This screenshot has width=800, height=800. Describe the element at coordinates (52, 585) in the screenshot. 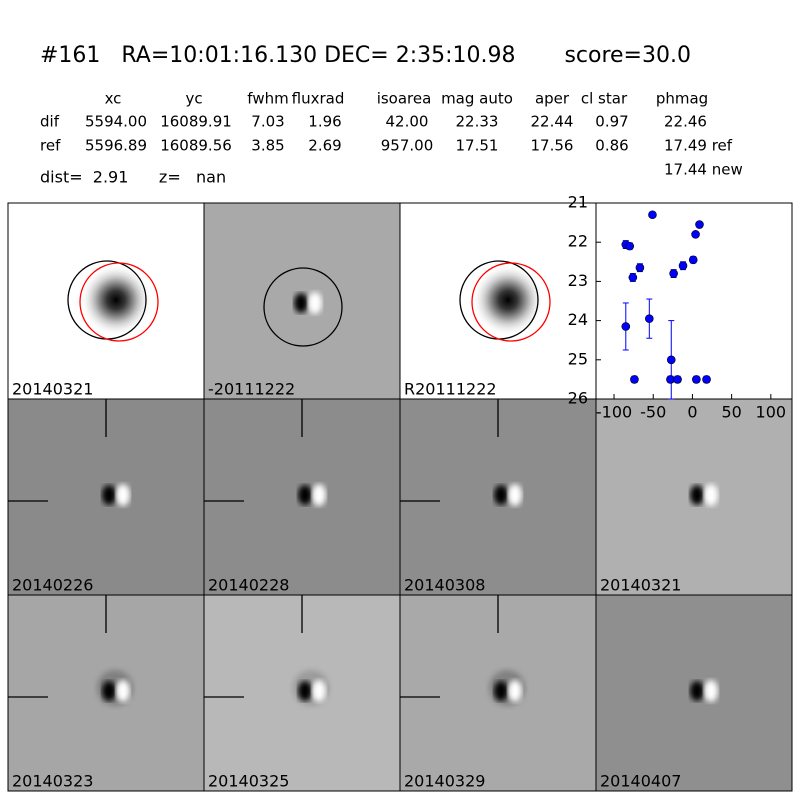

I see `panel-label: 20140226` at that location.